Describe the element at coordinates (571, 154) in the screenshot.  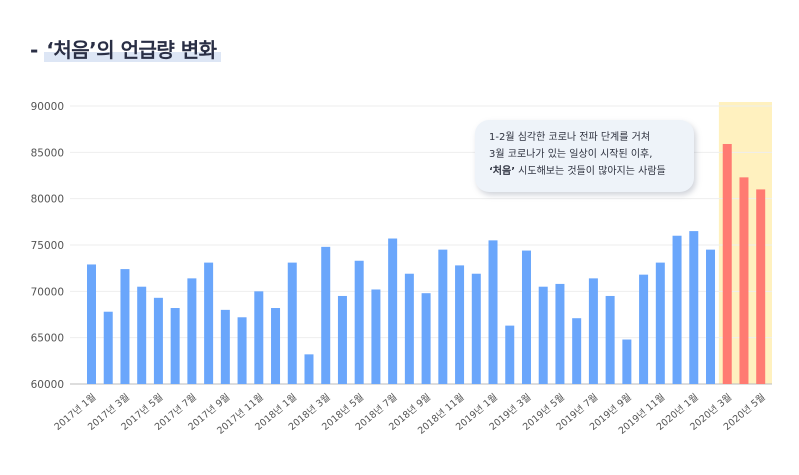
I see `annotation-line-2: 3월 코로나가 있는 일상이 시작된 이후,` at that location.